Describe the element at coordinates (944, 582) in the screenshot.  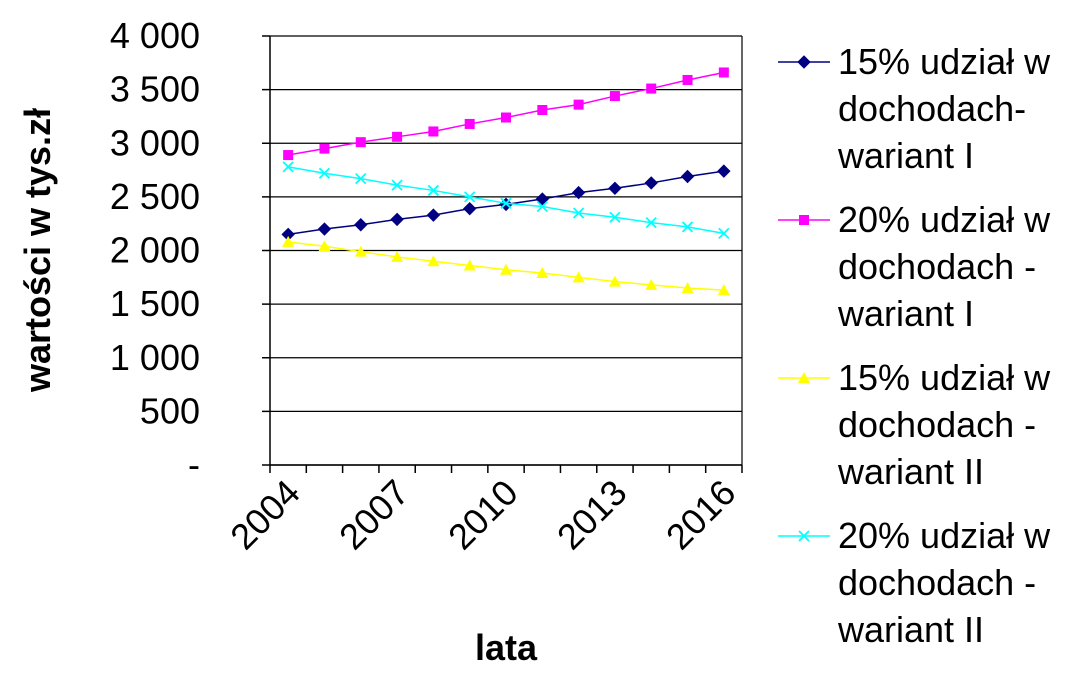
I see `legend-label: 20% udział w dochodach - wariant II` at that location.